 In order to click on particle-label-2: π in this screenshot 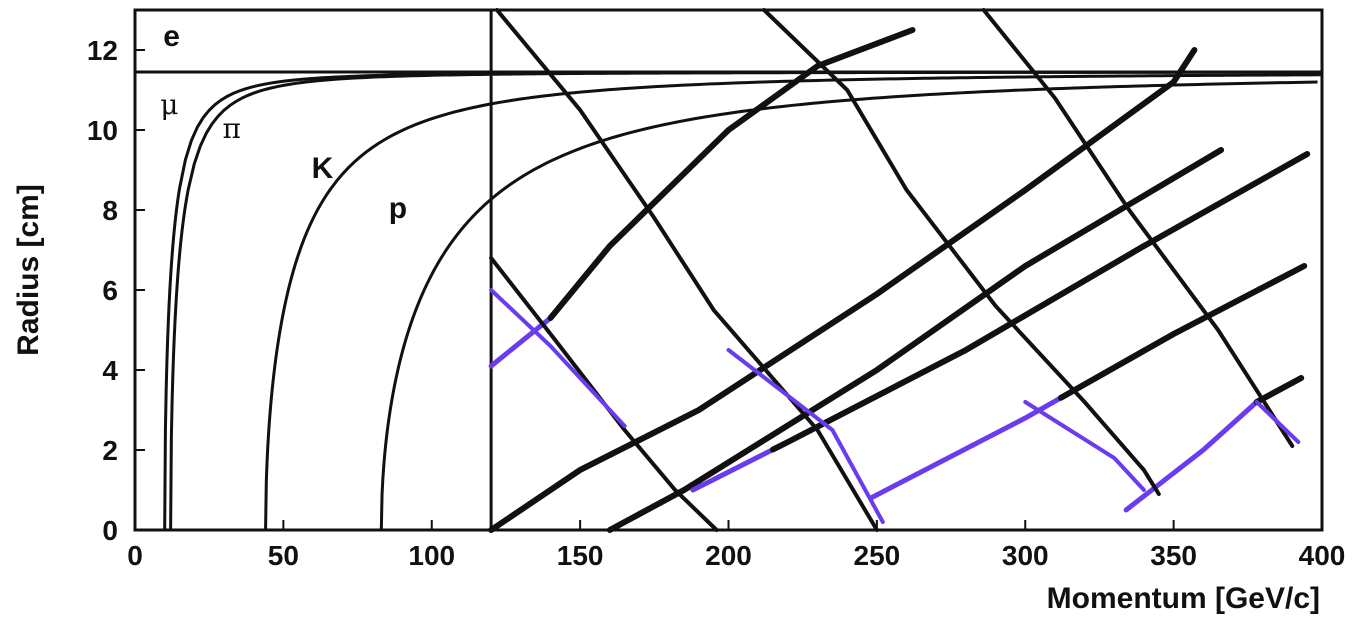, I will do `click(232, 128)`.